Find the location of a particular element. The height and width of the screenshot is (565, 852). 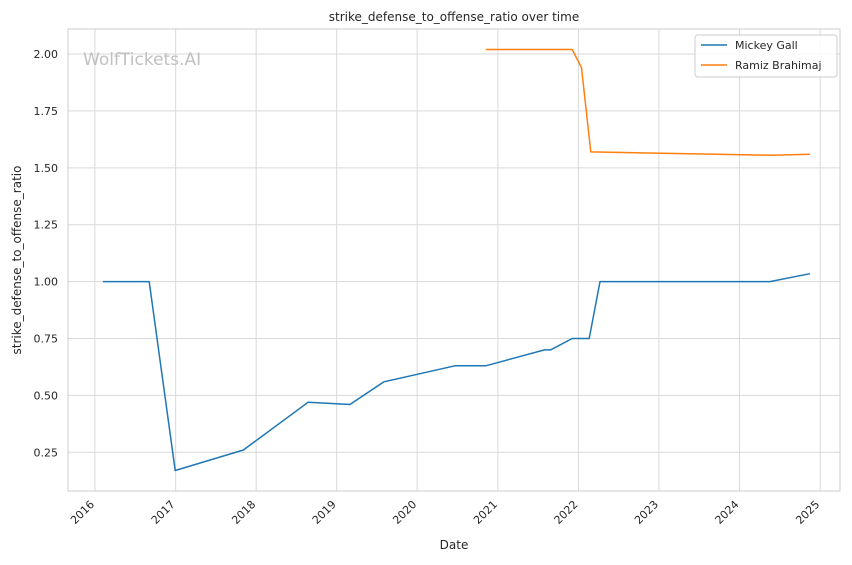

legend: Mickey Gall Ramiz Brahimaj is located at coordinates (766, 56).